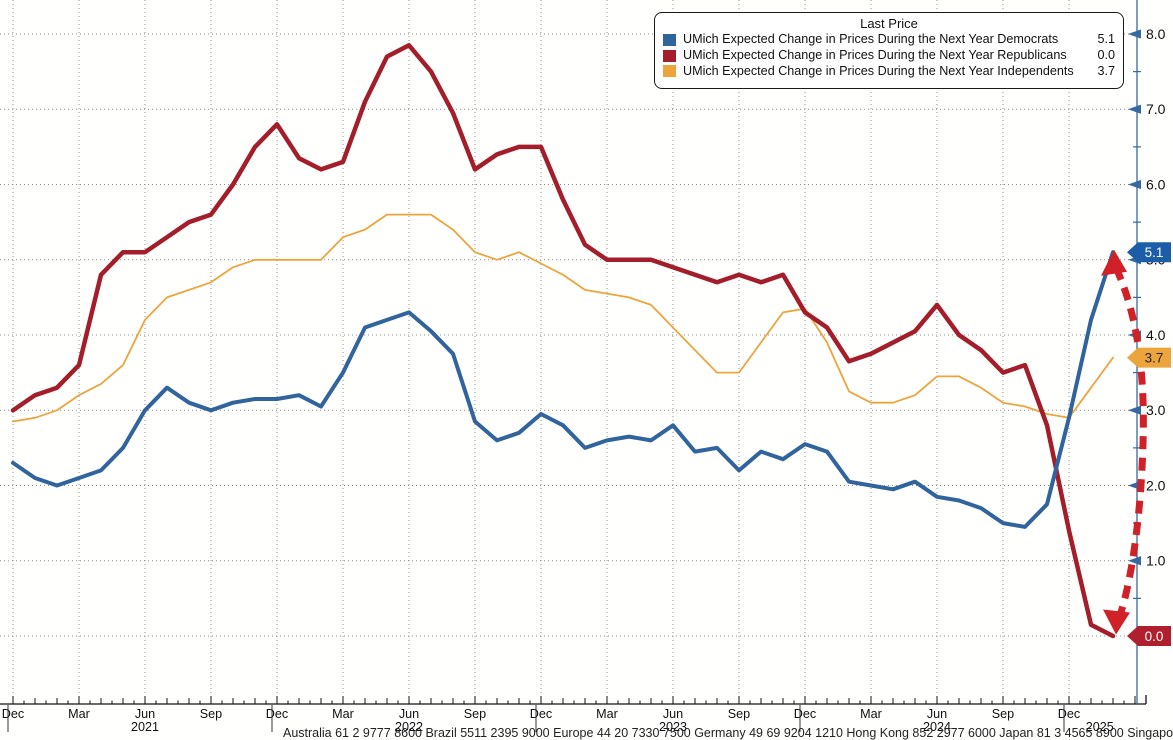  What do you see at coordinates (673, 727) in the screenshot?
I see `x-axis-year-label: 2023` at bounding box center [673, 727].